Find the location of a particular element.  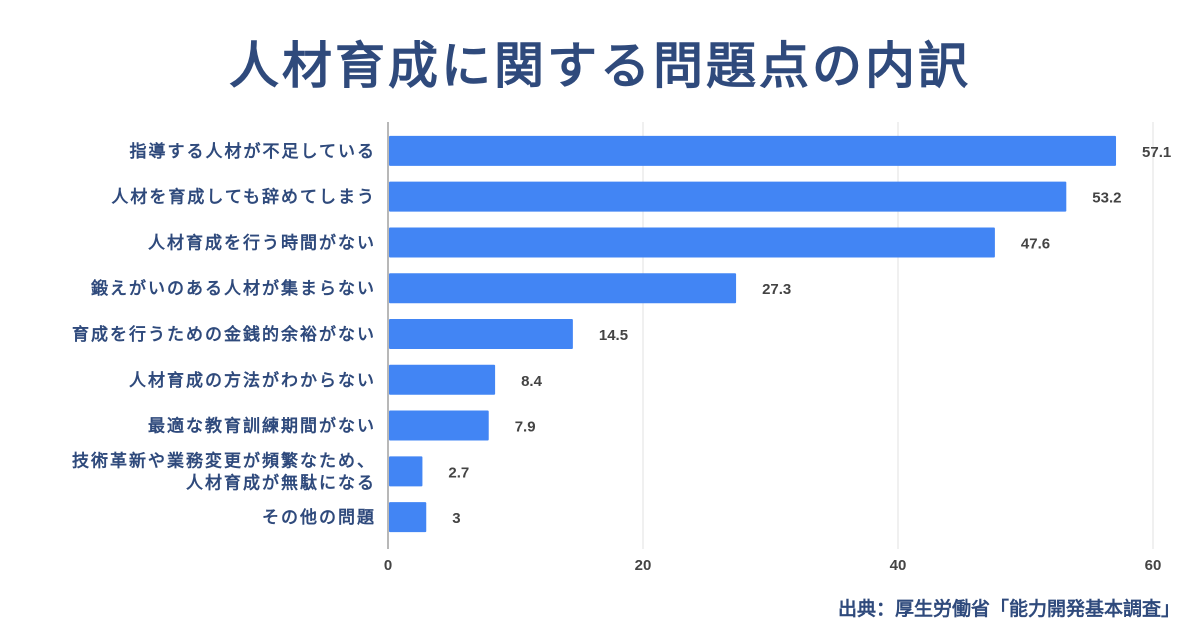

source-note: 出典：厚生労働省「能力開発基本調査」 is located at coordinates (1008, 609).